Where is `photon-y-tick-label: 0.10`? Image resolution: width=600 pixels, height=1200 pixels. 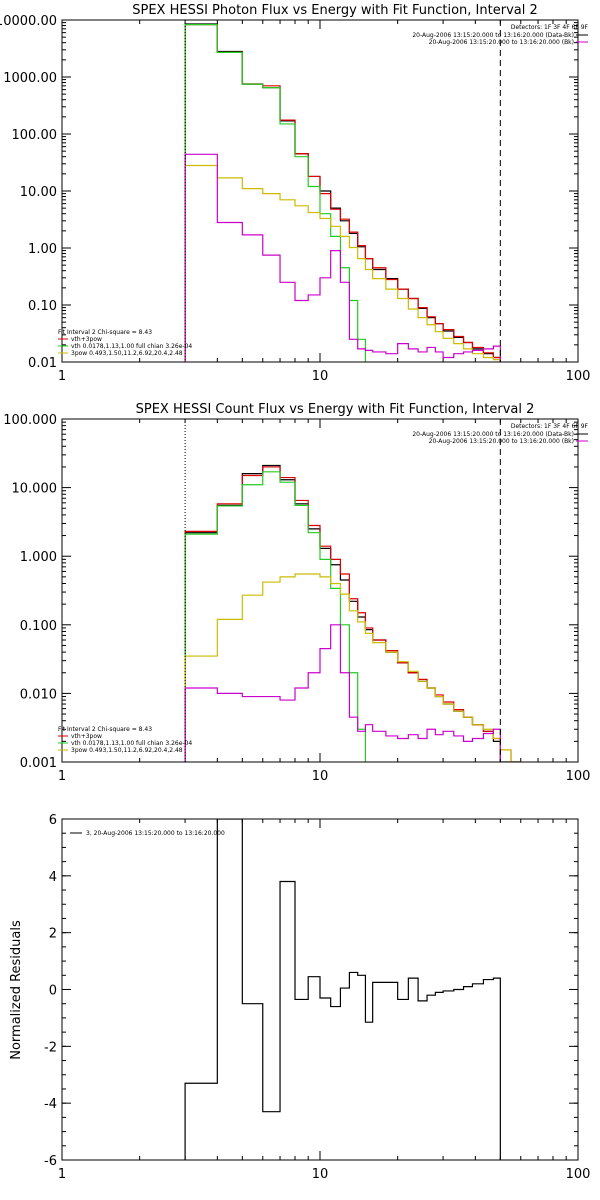 photon-y-tick-label: 0.10 is located at coordinates (42, 306).